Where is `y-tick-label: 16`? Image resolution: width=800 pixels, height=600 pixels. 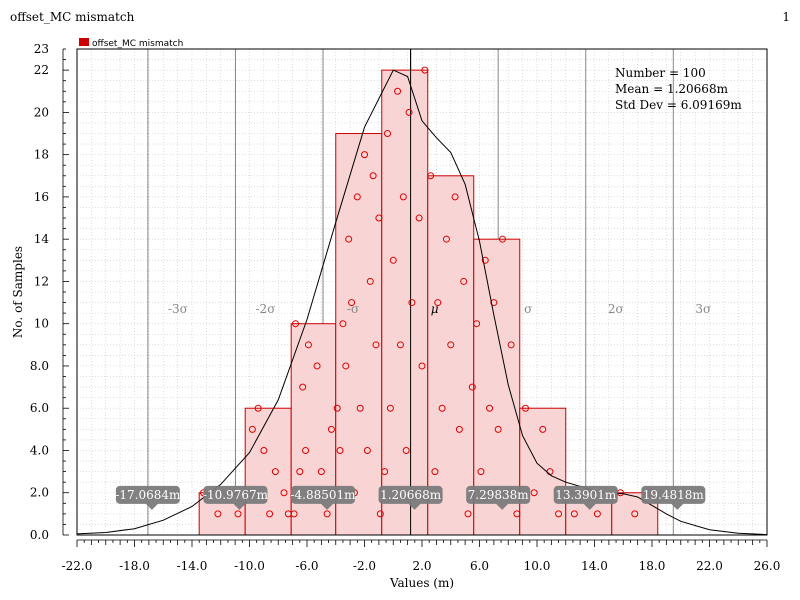
y-tick-label: 16 is located at coordinates (41, 197).